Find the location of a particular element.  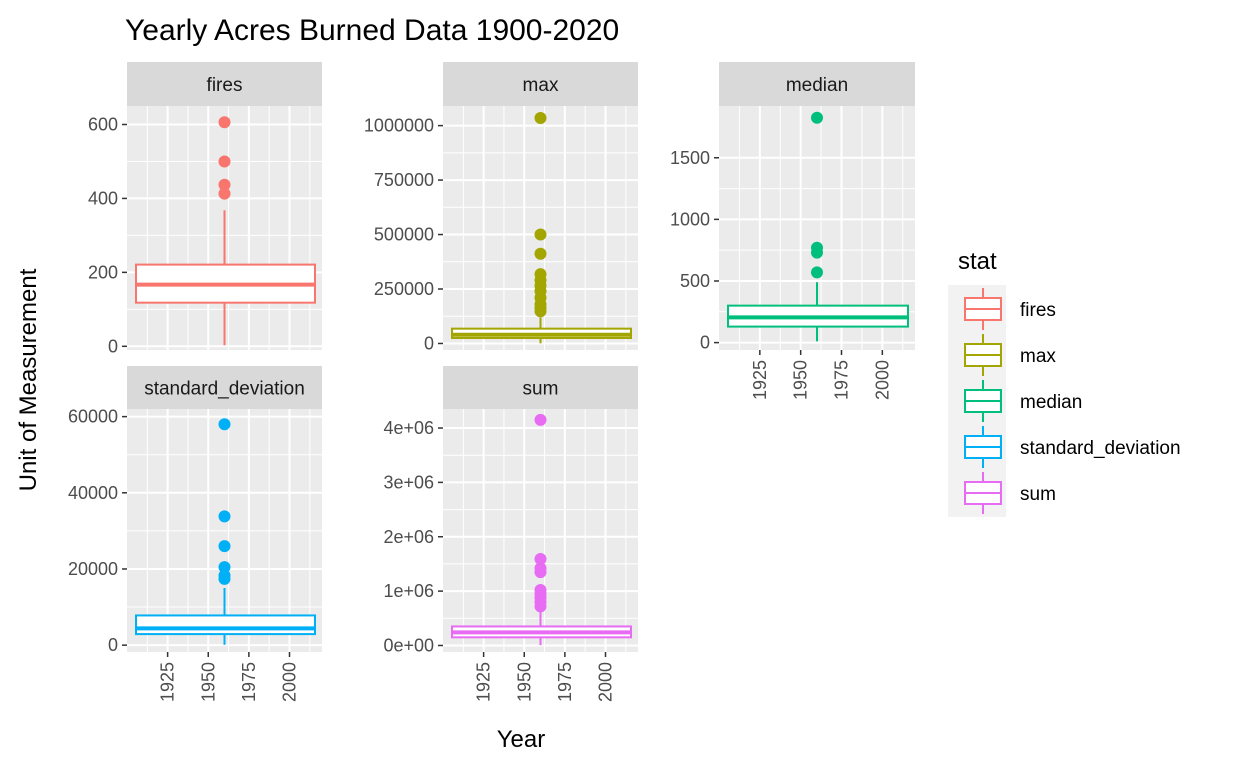

panel-max: max 0 250000 500000 750000 1000000 is located at coordinates (501, 207).